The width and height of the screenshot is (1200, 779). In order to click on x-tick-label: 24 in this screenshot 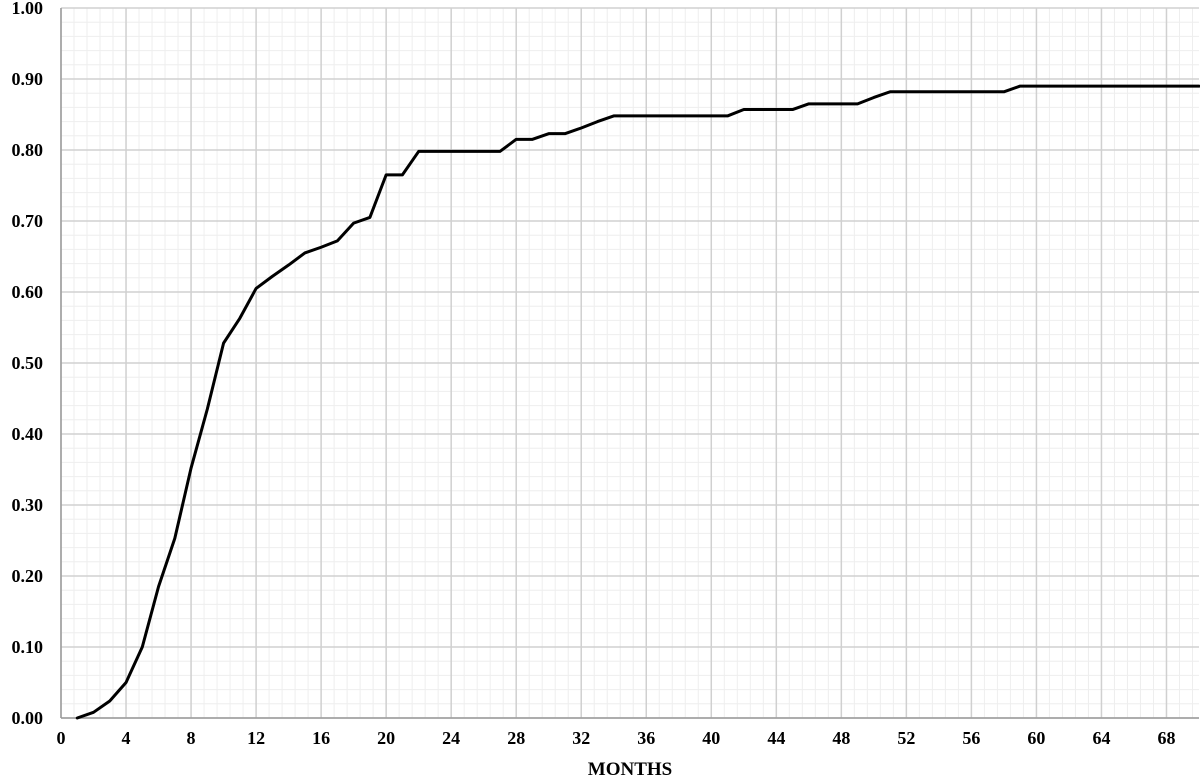, I will do `click(451, 738)`.